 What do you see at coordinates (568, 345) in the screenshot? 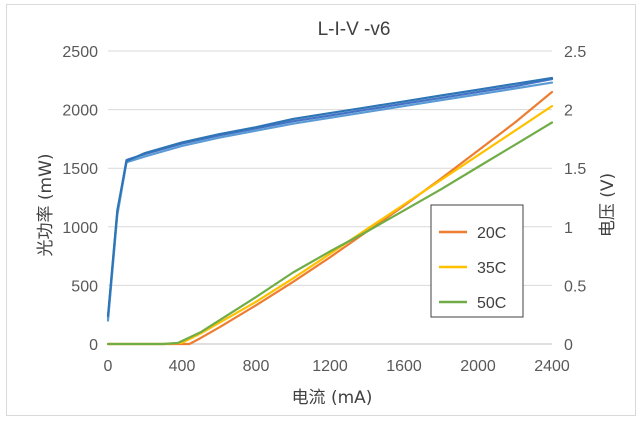
I see `y-right-tick-label: 0` at bounding box center [568, 345].